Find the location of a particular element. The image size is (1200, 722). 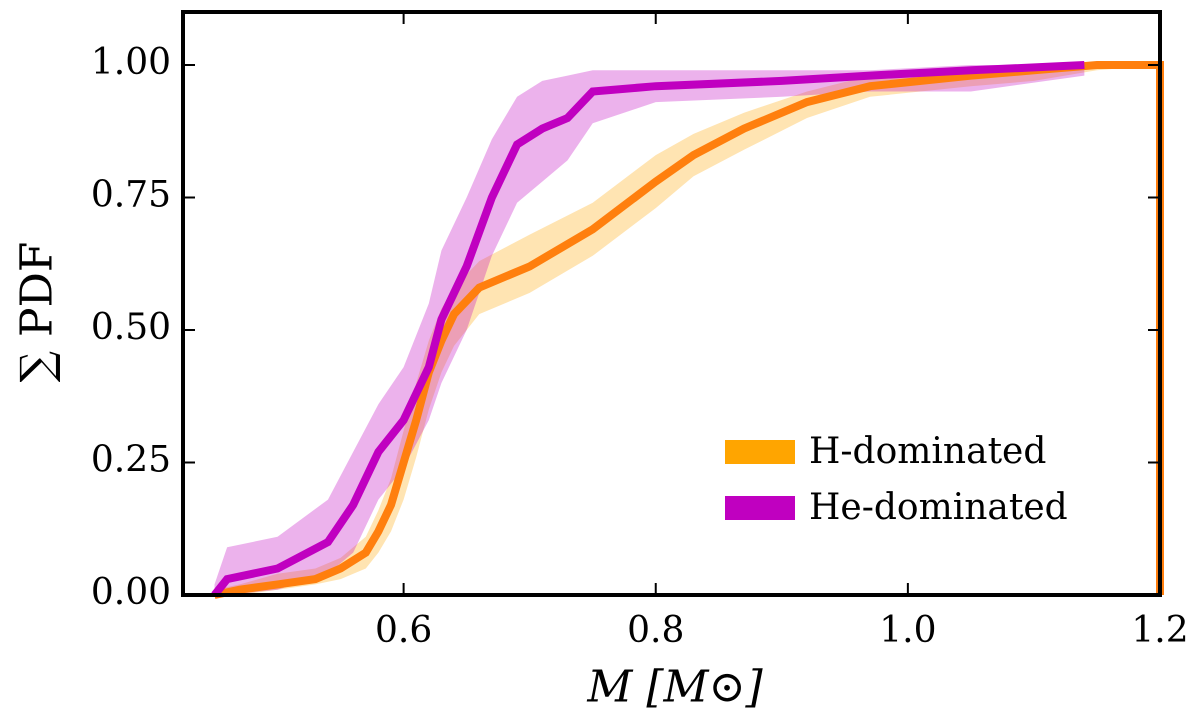

x-tick-label: 0.6 is located at coordinates (403, 630).